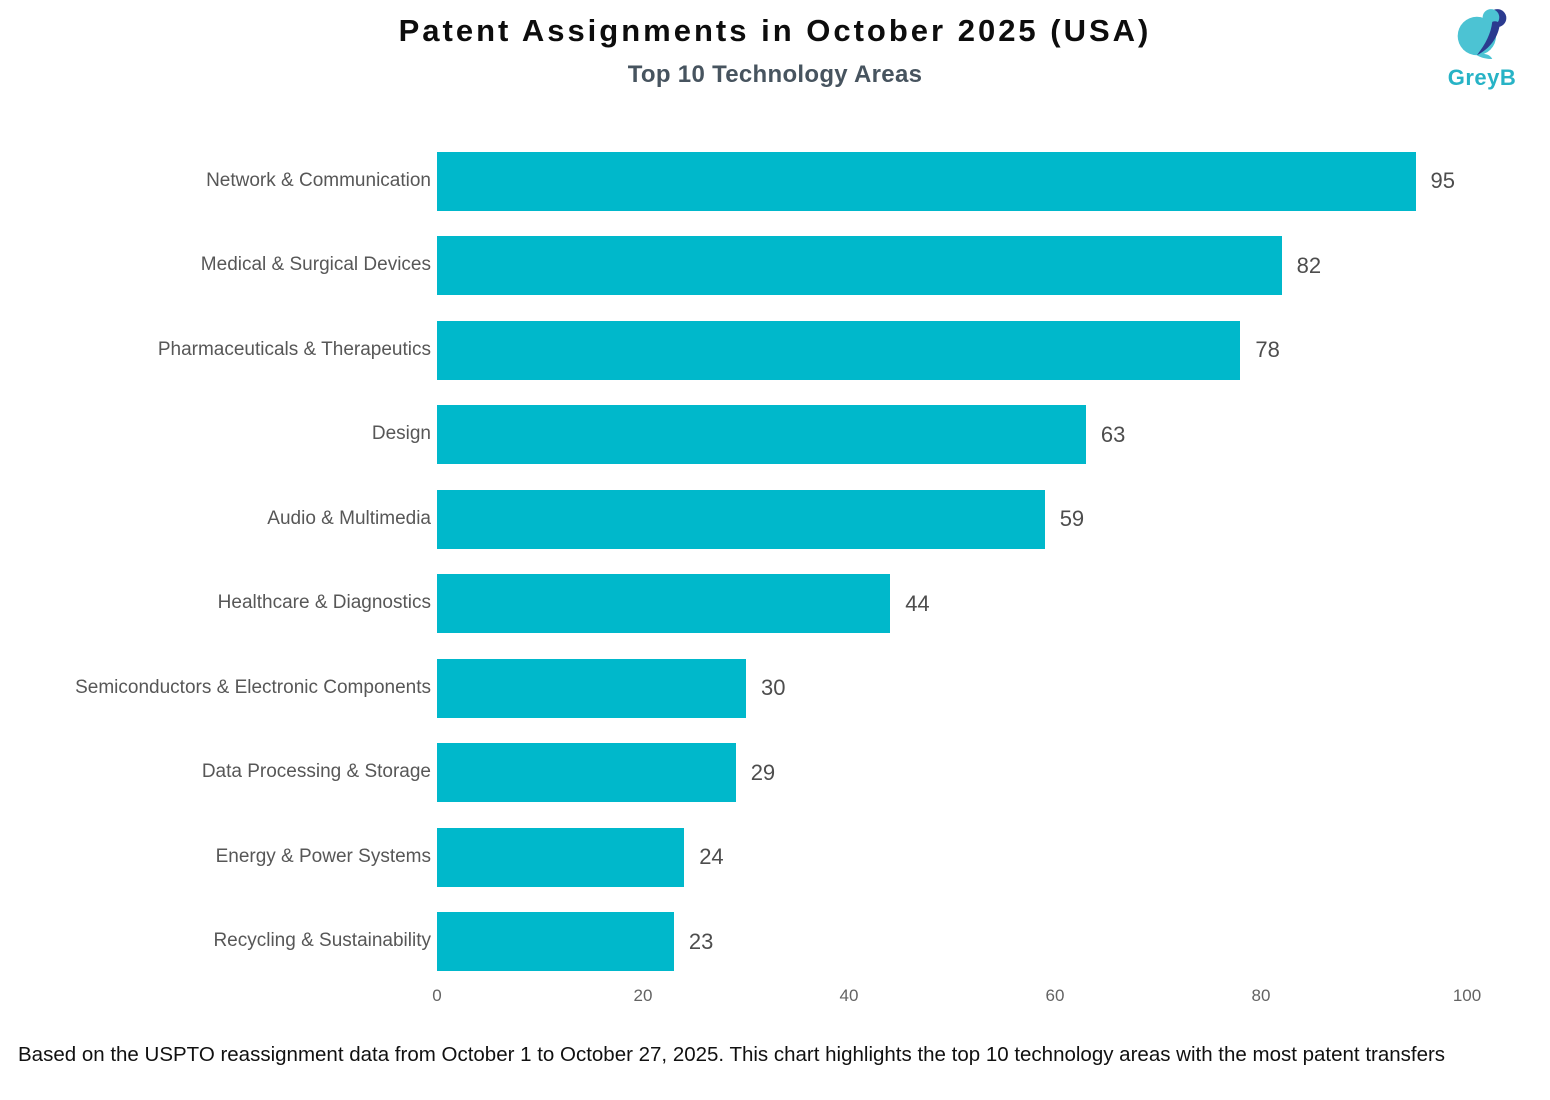  I want to click on category-label: Design, so click(401, 434).